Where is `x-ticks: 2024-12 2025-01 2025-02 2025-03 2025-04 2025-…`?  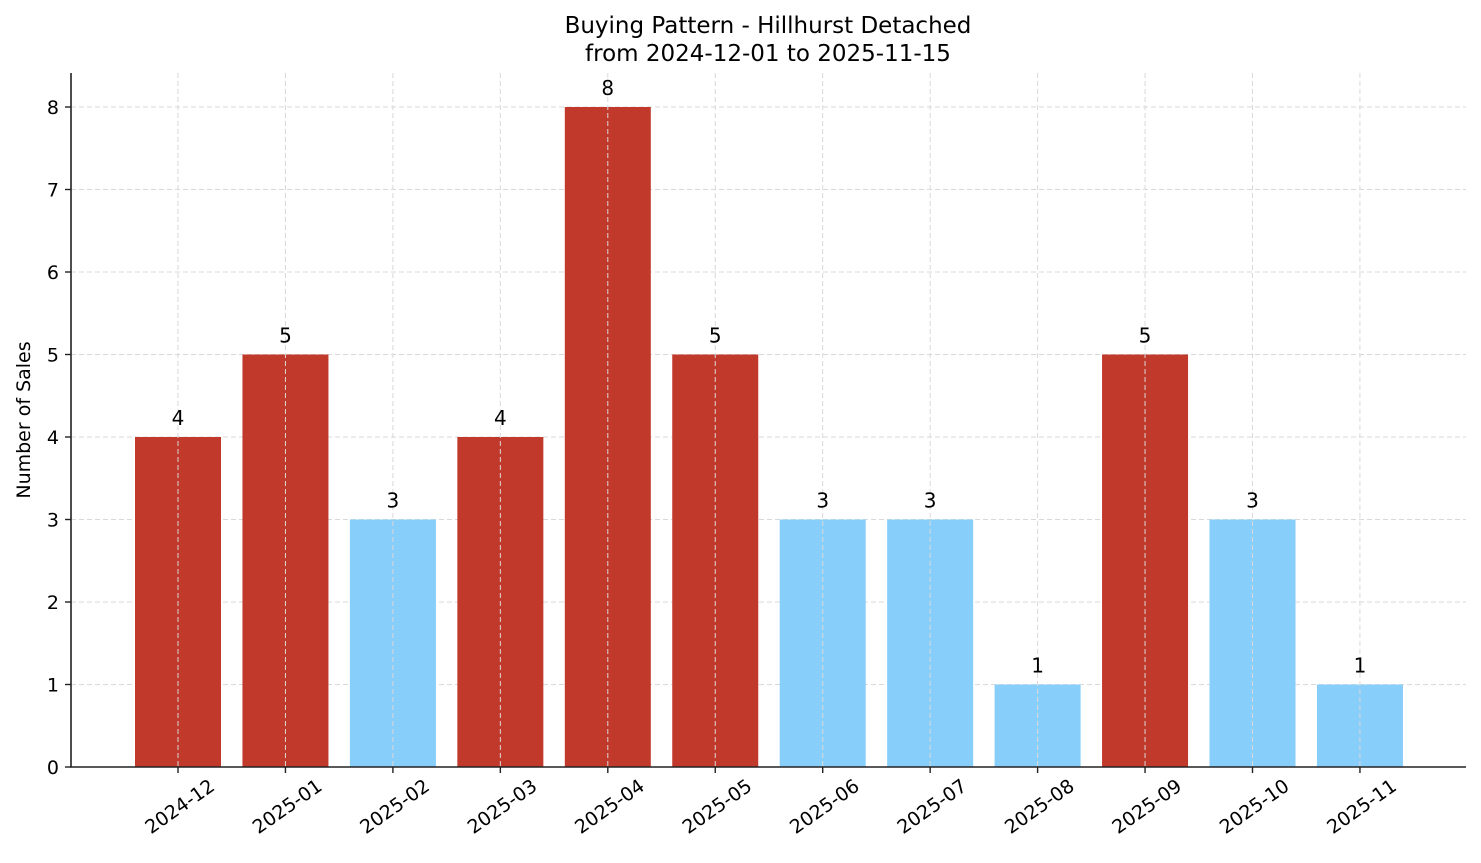 x-ticks: 2024-12 2025-01 2025-02 2025-03 2025-04 2025-… is located at coordinates (771, 803).